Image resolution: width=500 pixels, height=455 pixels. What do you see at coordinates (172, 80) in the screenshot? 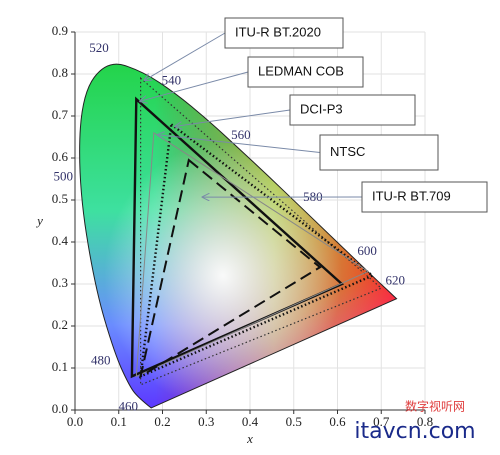
I see `wavelength-label: 540` at bounding box center [172, 80].